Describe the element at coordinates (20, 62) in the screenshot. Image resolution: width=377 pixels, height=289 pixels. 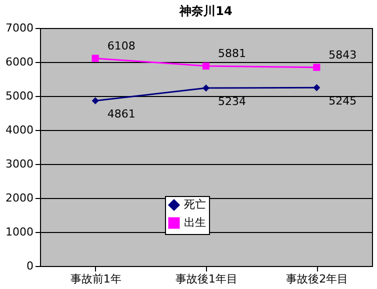
I see `y-tick-label: 6000` at that location.